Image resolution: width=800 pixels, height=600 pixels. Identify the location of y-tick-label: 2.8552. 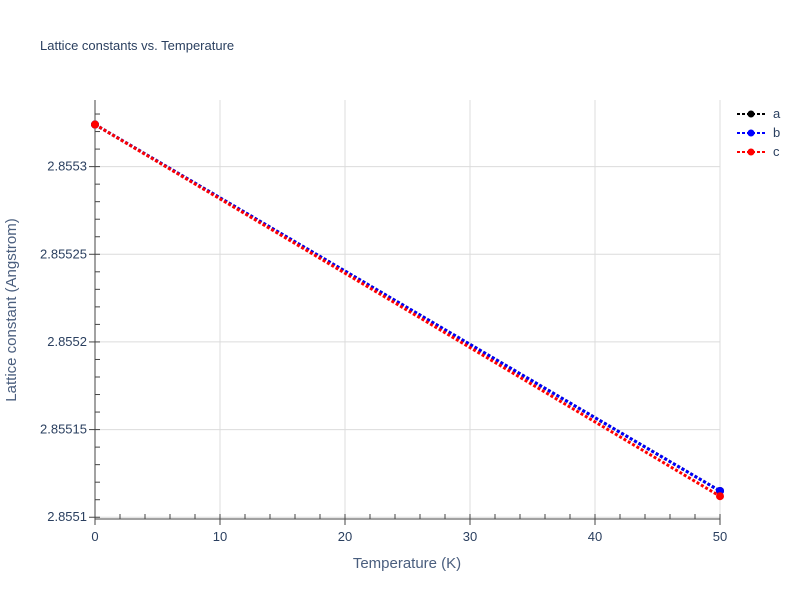
(67, 341).